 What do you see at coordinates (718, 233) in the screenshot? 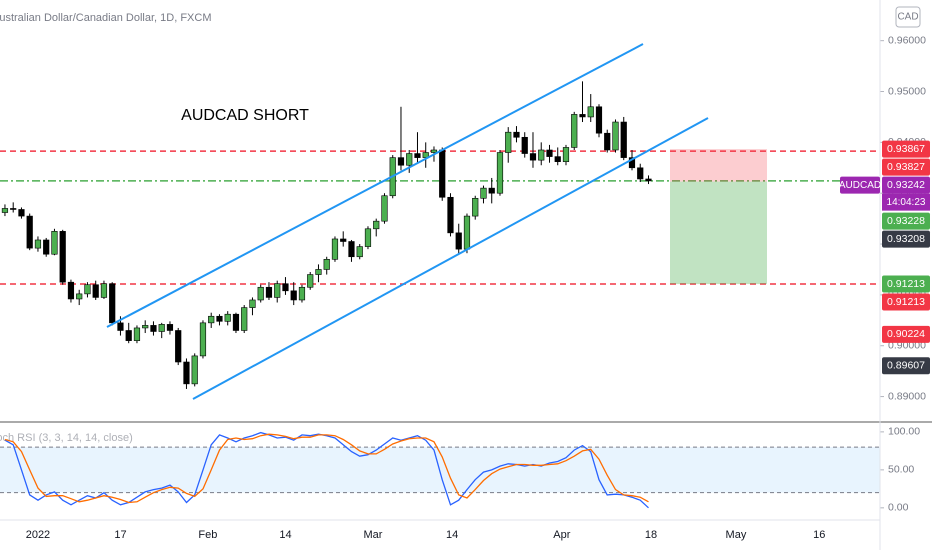
I see `target-zone` at bounding box center [718, 233].